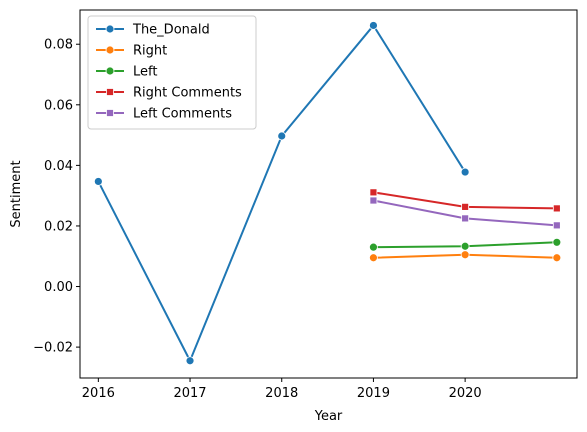 The image size is (587, 432). What do you see at coordinates (465, 200) in the screenshot?
I see `series-right-comments` at bounding box center [465, 200].